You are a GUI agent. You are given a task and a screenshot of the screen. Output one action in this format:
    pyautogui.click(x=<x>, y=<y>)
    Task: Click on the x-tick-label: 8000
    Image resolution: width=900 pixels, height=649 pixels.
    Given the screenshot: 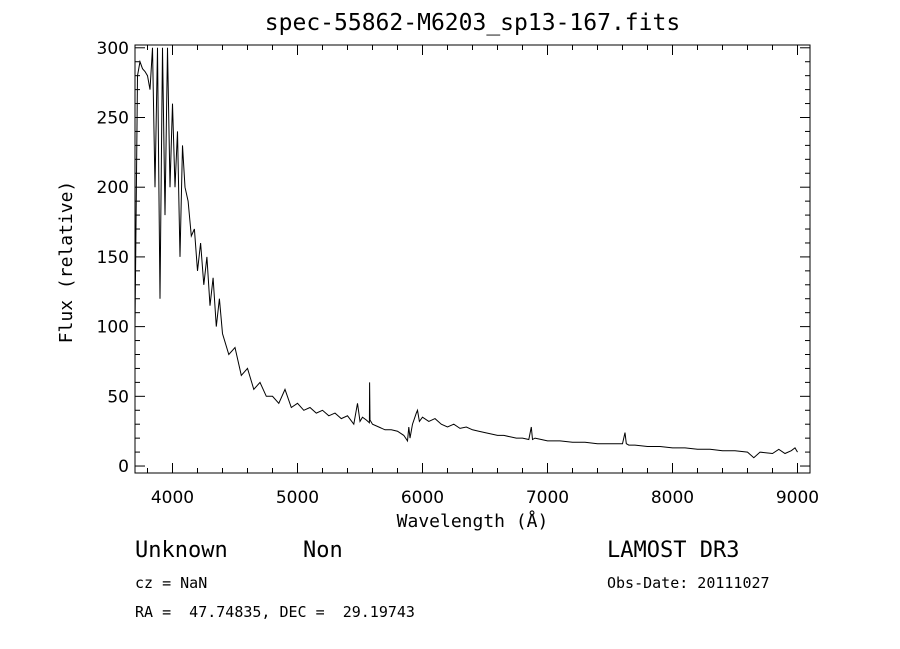 What is the action you would take?
    pyautogui.click(x=672, y=498)
    